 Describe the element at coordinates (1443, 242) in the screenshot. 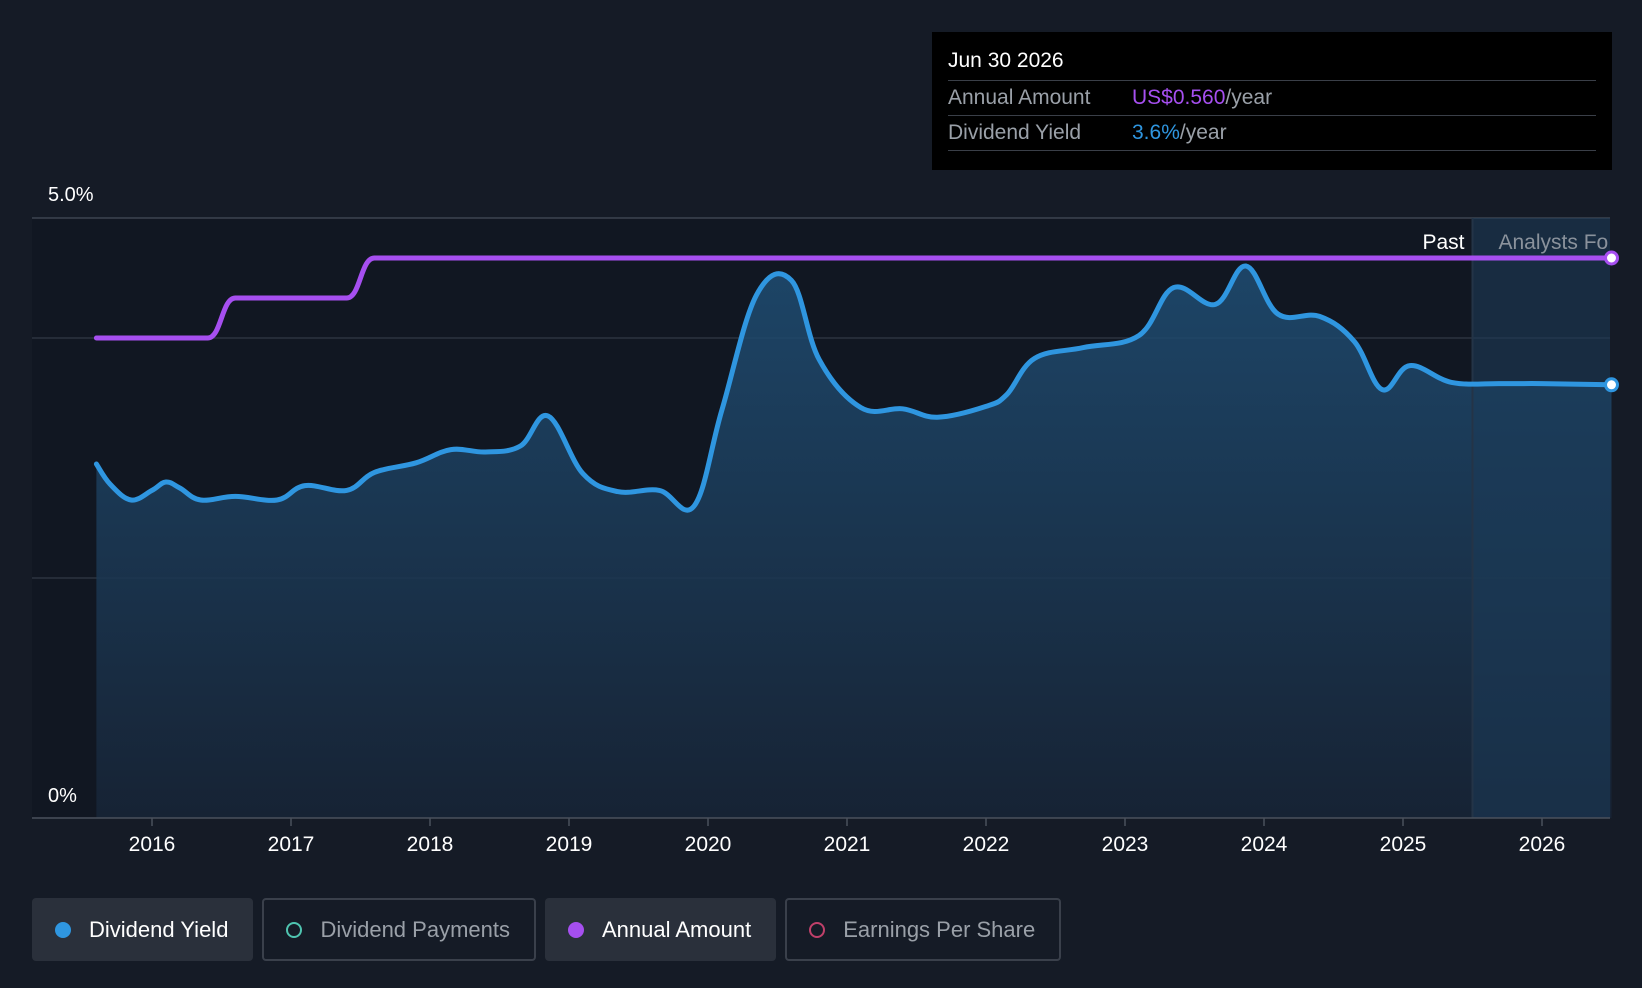

I see `past-label: Past` at that location.